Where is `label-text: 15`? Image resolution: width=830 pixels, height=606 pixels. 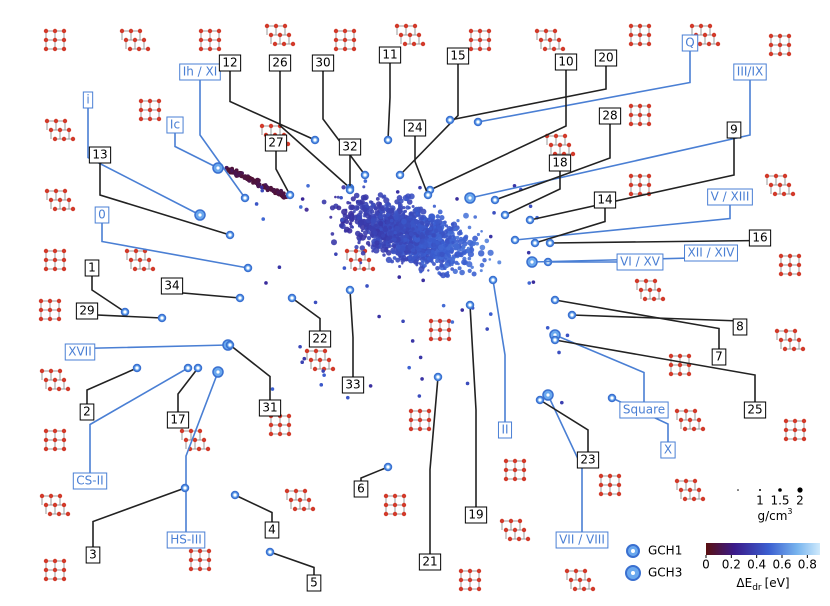
label-text: 15 is located at coordinates (457, 56).